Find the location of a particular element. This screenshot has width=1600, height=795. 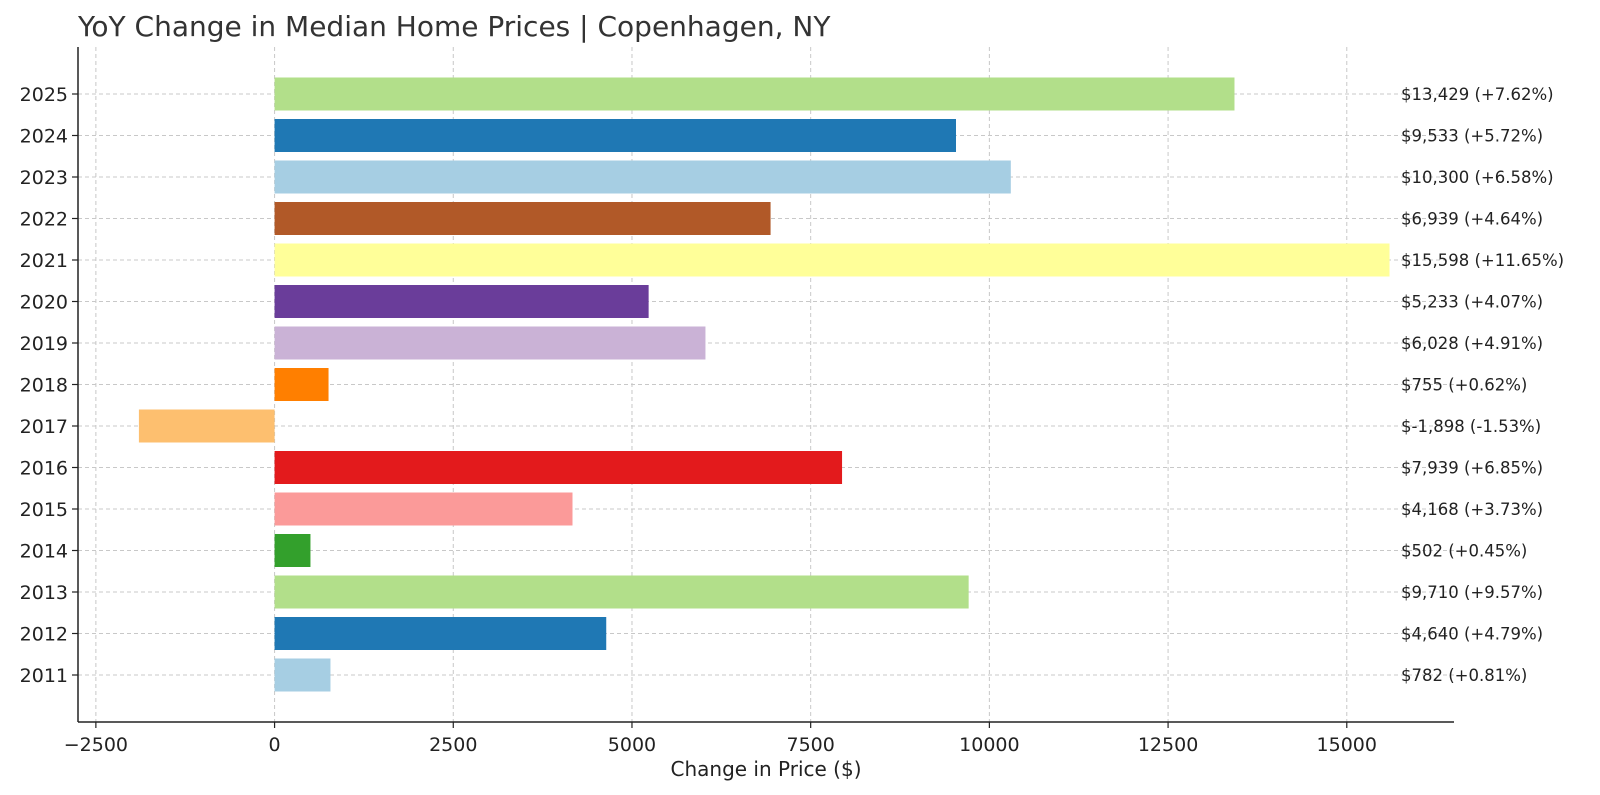

bar-2024 is located at coordinates (615, 135).